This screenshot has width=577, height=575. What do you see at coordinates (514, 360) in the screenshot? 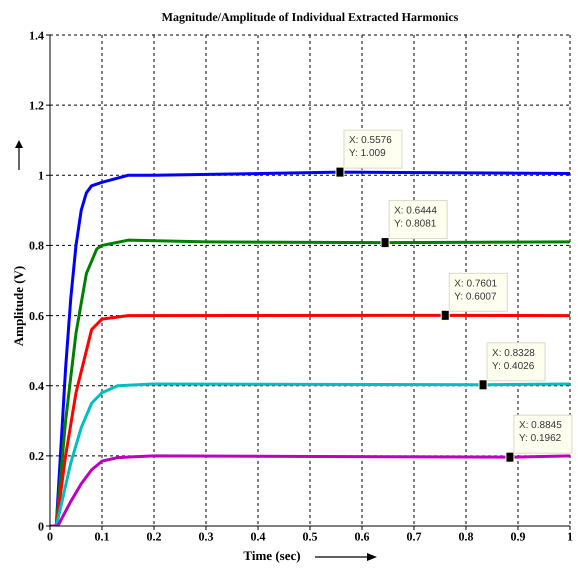
I see `annotation: X: 0.8328 Y: 0.4026` at bounding box center [514, 360].